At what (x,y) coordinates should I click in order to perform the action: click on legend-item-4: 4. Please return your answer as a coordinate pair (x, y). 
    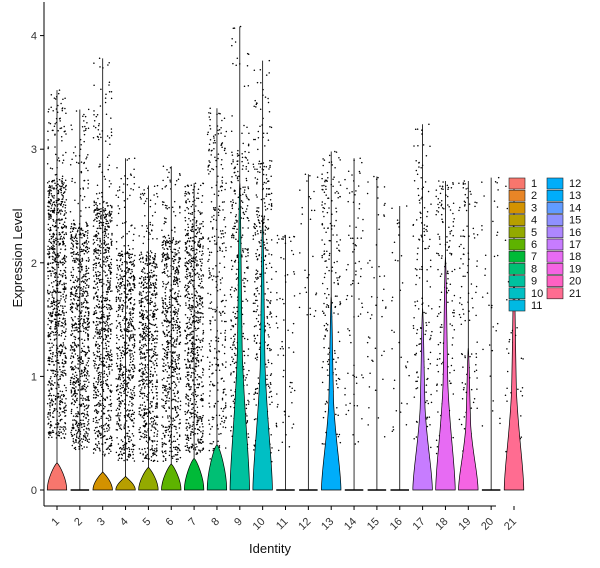
    Looking at the image, I should click on (522, 220).